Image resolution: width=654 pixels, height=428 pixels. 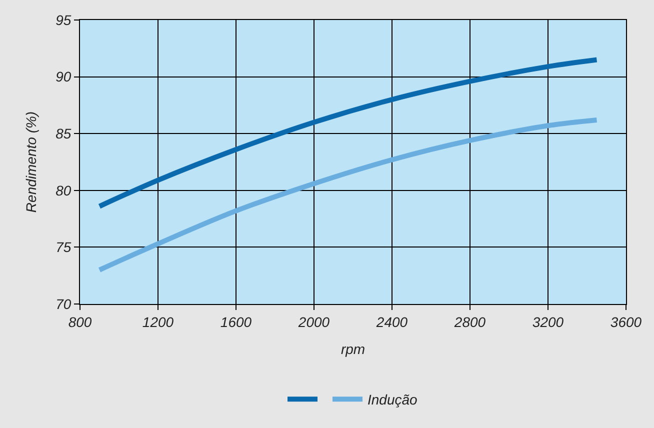 I want to click on y-tick-label: 80, so click(x=64, y=190).